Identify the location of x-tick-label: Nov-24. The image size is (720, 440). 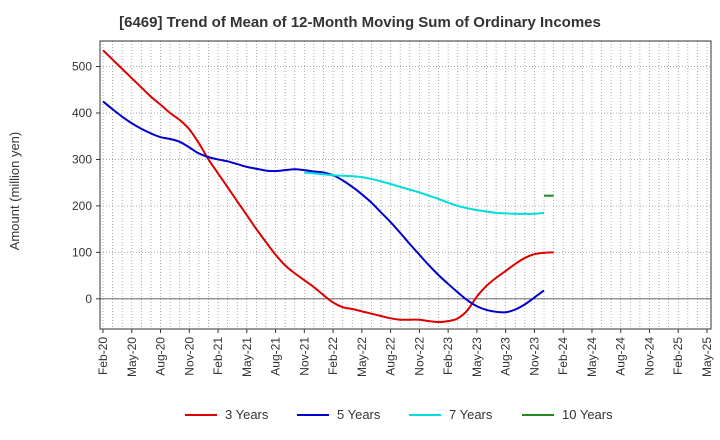
(649, 356).